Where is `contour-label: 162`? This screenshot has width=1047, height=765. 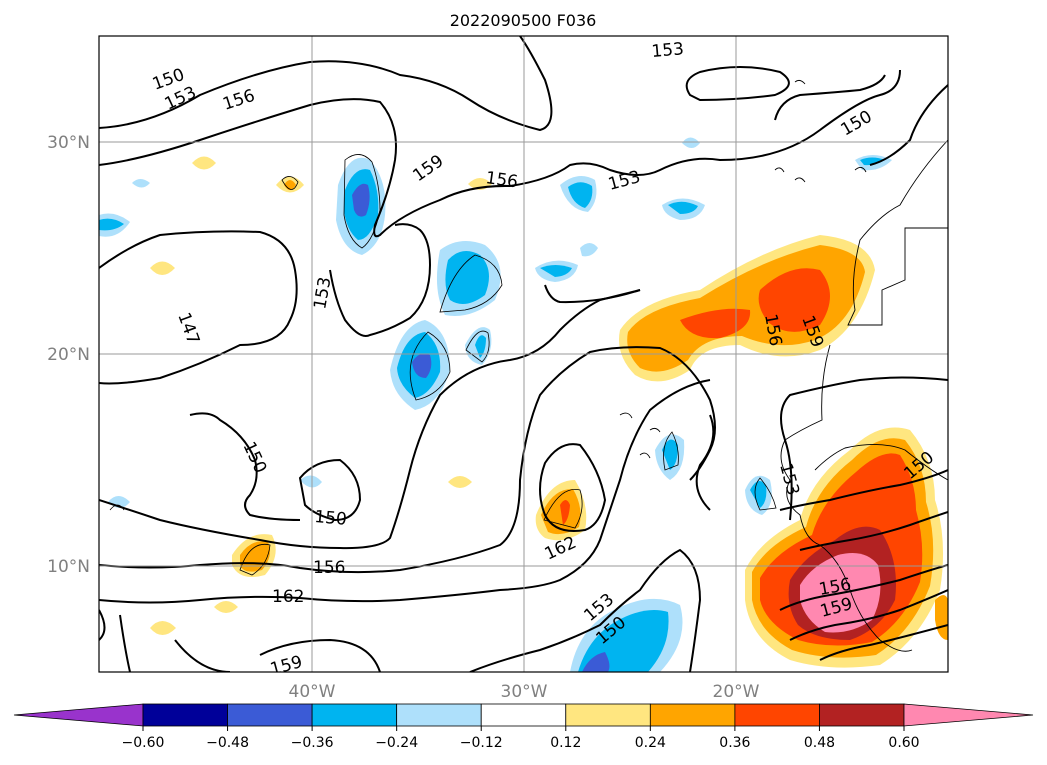
contour-label: 162 is located at coordinates (288, 597).